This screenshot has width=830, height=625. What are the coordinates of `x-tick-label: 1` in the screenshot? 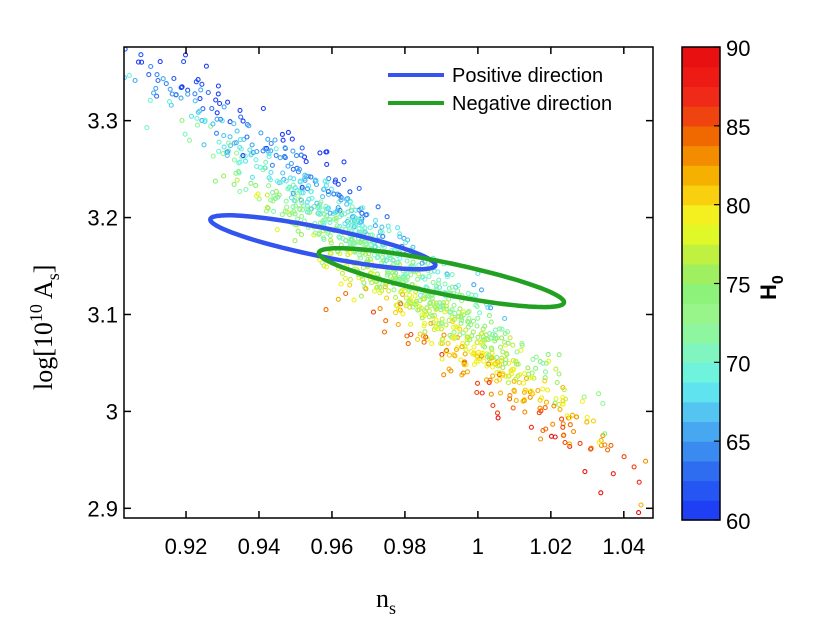 It's located at (478, 546).